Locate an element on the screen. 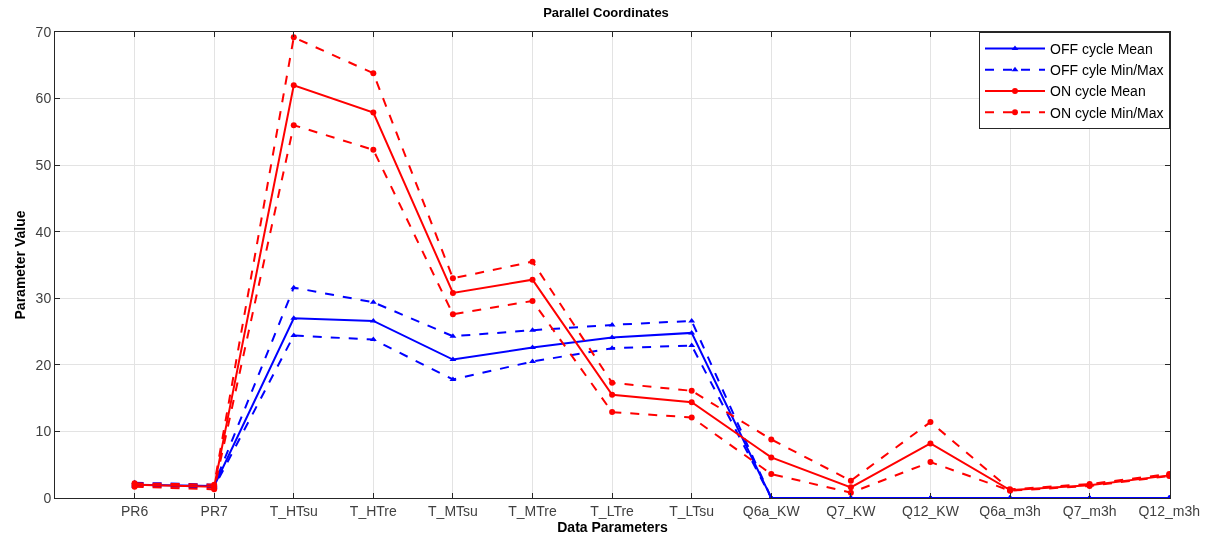  x-tick-label: Q7_KW is located at coordinates (851, 510).